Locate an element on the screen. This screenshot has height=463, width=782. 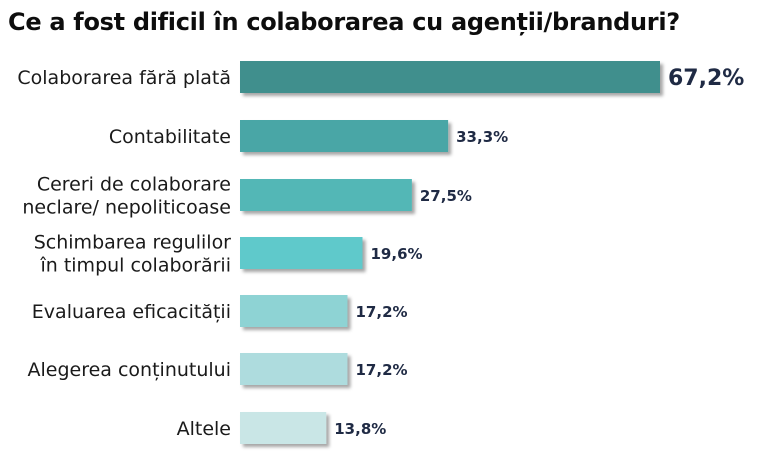
category-label-line: Evaluarea eficacității is located at coordinates (131, 312).